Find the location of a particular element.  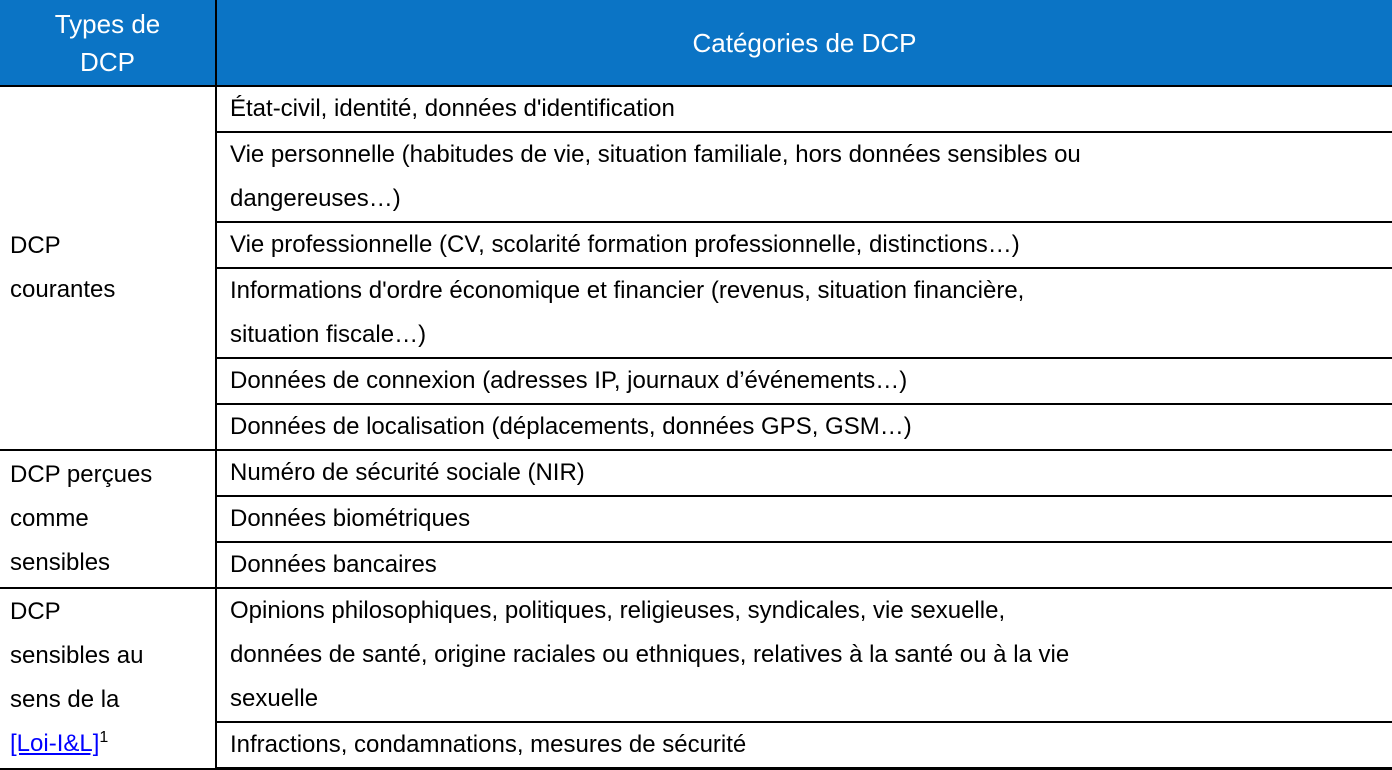

header-cell-categories: Catégories de DCP is located at coordinates (803, 43).